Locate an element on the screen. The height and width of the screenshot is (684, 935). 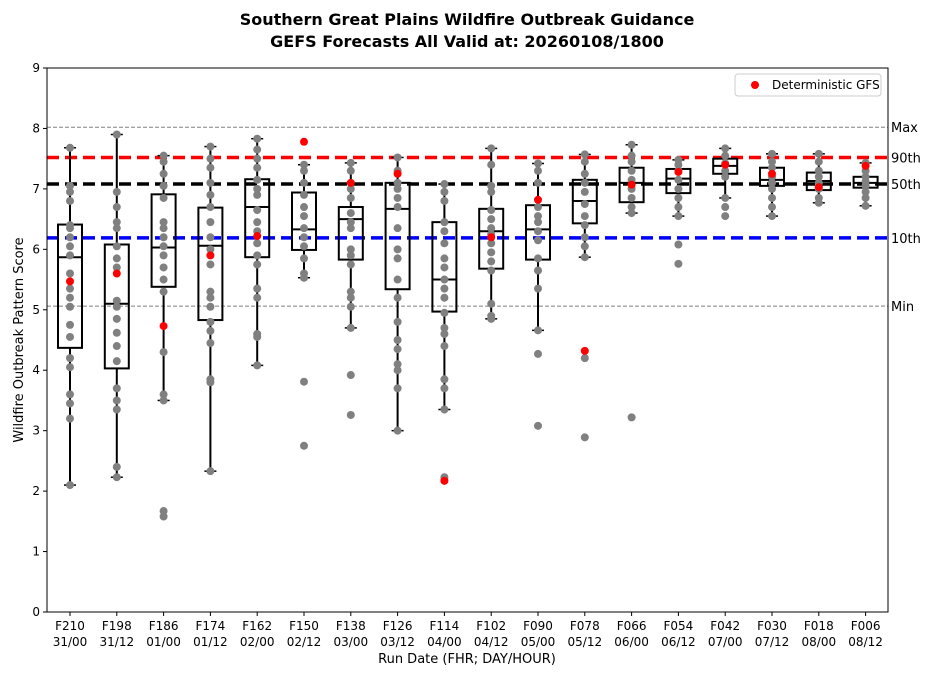
y-tick-label: 7 is located at coordinates (36, 189).